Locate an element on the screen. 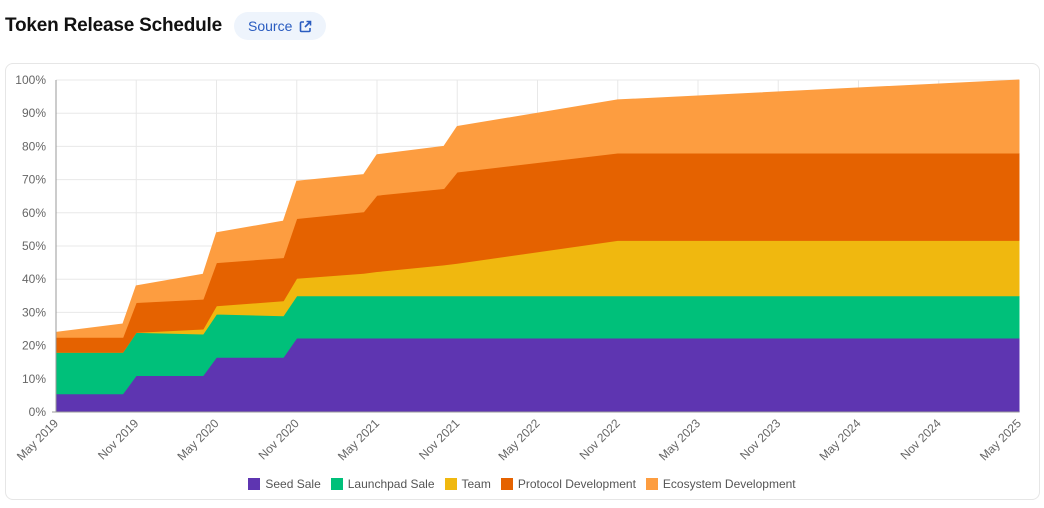 The height and width of the screenshot is (508, 1044). x-tick-label: Nov 2021 is located at coordinates (439, 439).